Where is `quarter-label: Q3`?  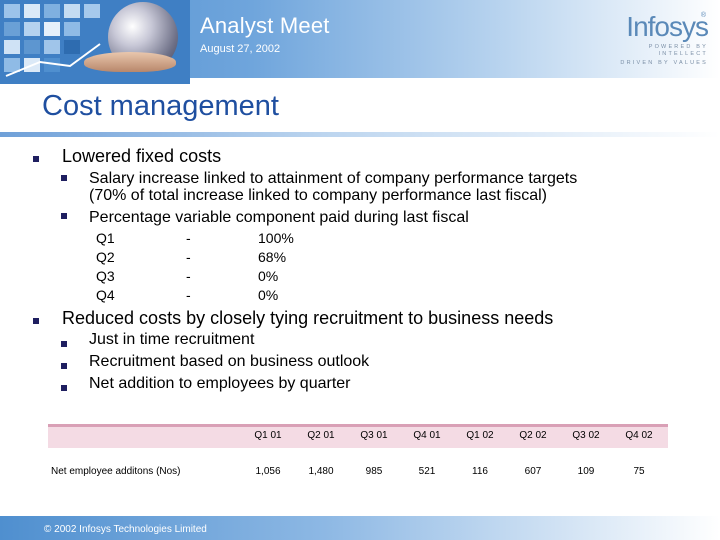
quarter-label: Q3 is located at coordinates (105, 276).